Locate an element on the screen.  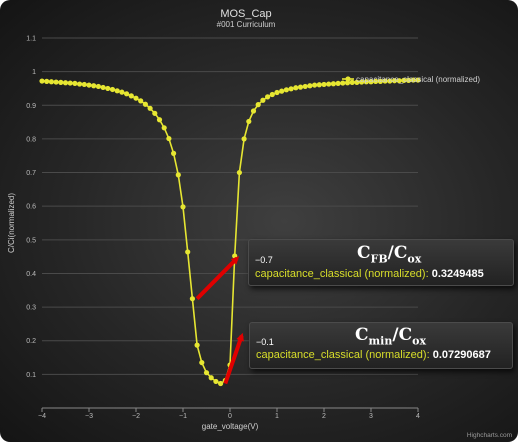
y-tick-label: 1.1 is located at coordinates (31, 39).